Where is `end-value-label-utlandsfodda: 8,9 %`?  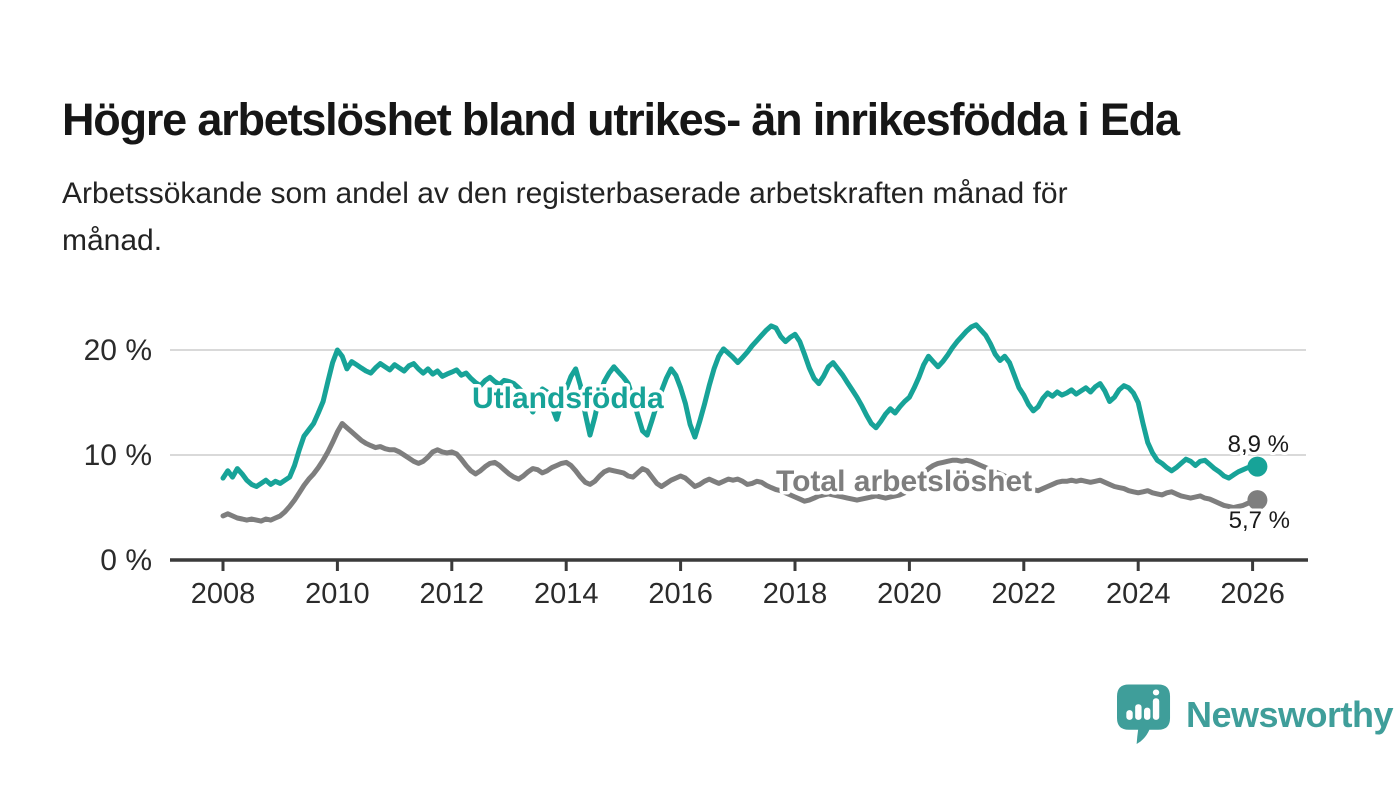 end-value-label-utlandsfodda: 8,9 % is located at coordinates (1258, 444).